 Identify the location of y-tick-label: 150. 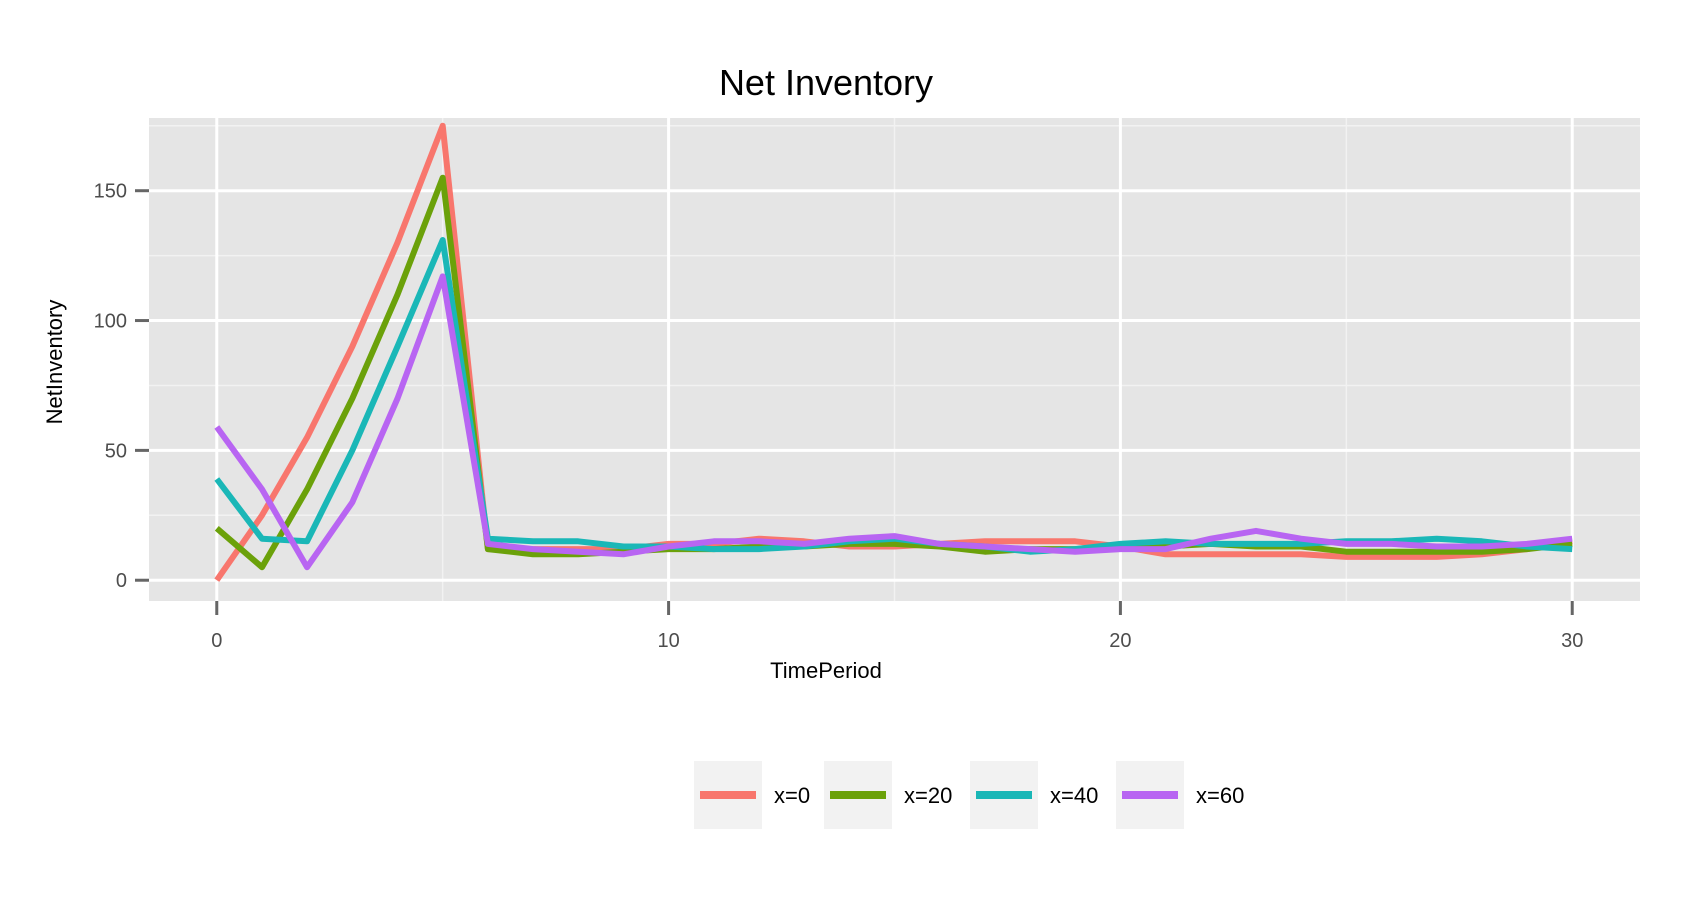
(110, 192).